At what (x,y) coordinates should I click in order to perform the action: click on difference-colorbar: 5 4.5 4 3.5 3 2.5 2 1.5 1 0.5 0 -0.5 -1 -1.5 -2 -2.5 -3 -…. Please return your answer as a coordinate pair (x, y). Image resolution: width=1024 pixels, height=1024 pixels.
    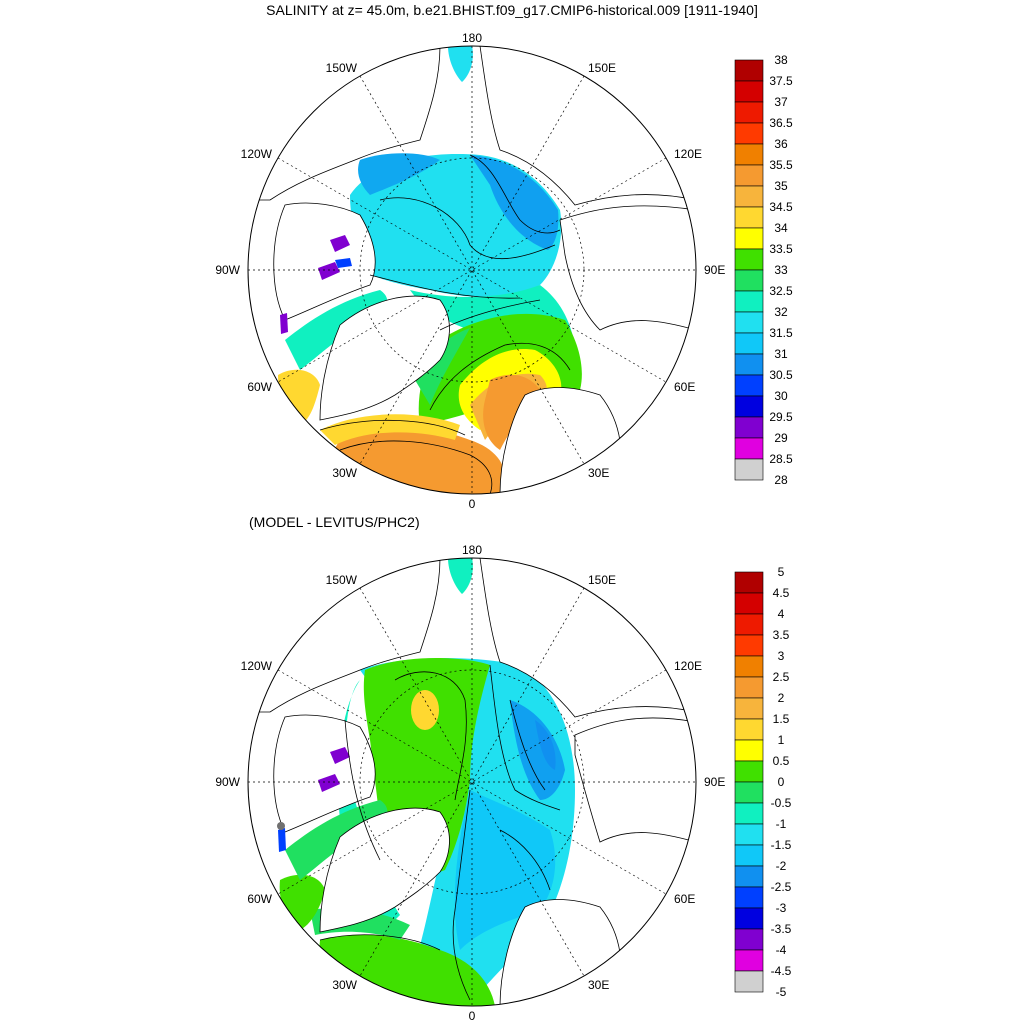
    Looking at the image, I should click on (763, 782).